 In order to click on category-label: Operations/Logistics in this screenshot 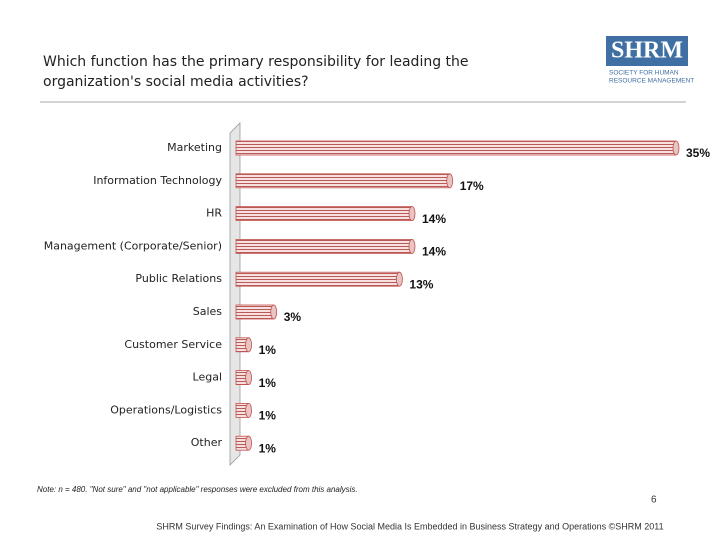, I will do `click(166, 409)`.